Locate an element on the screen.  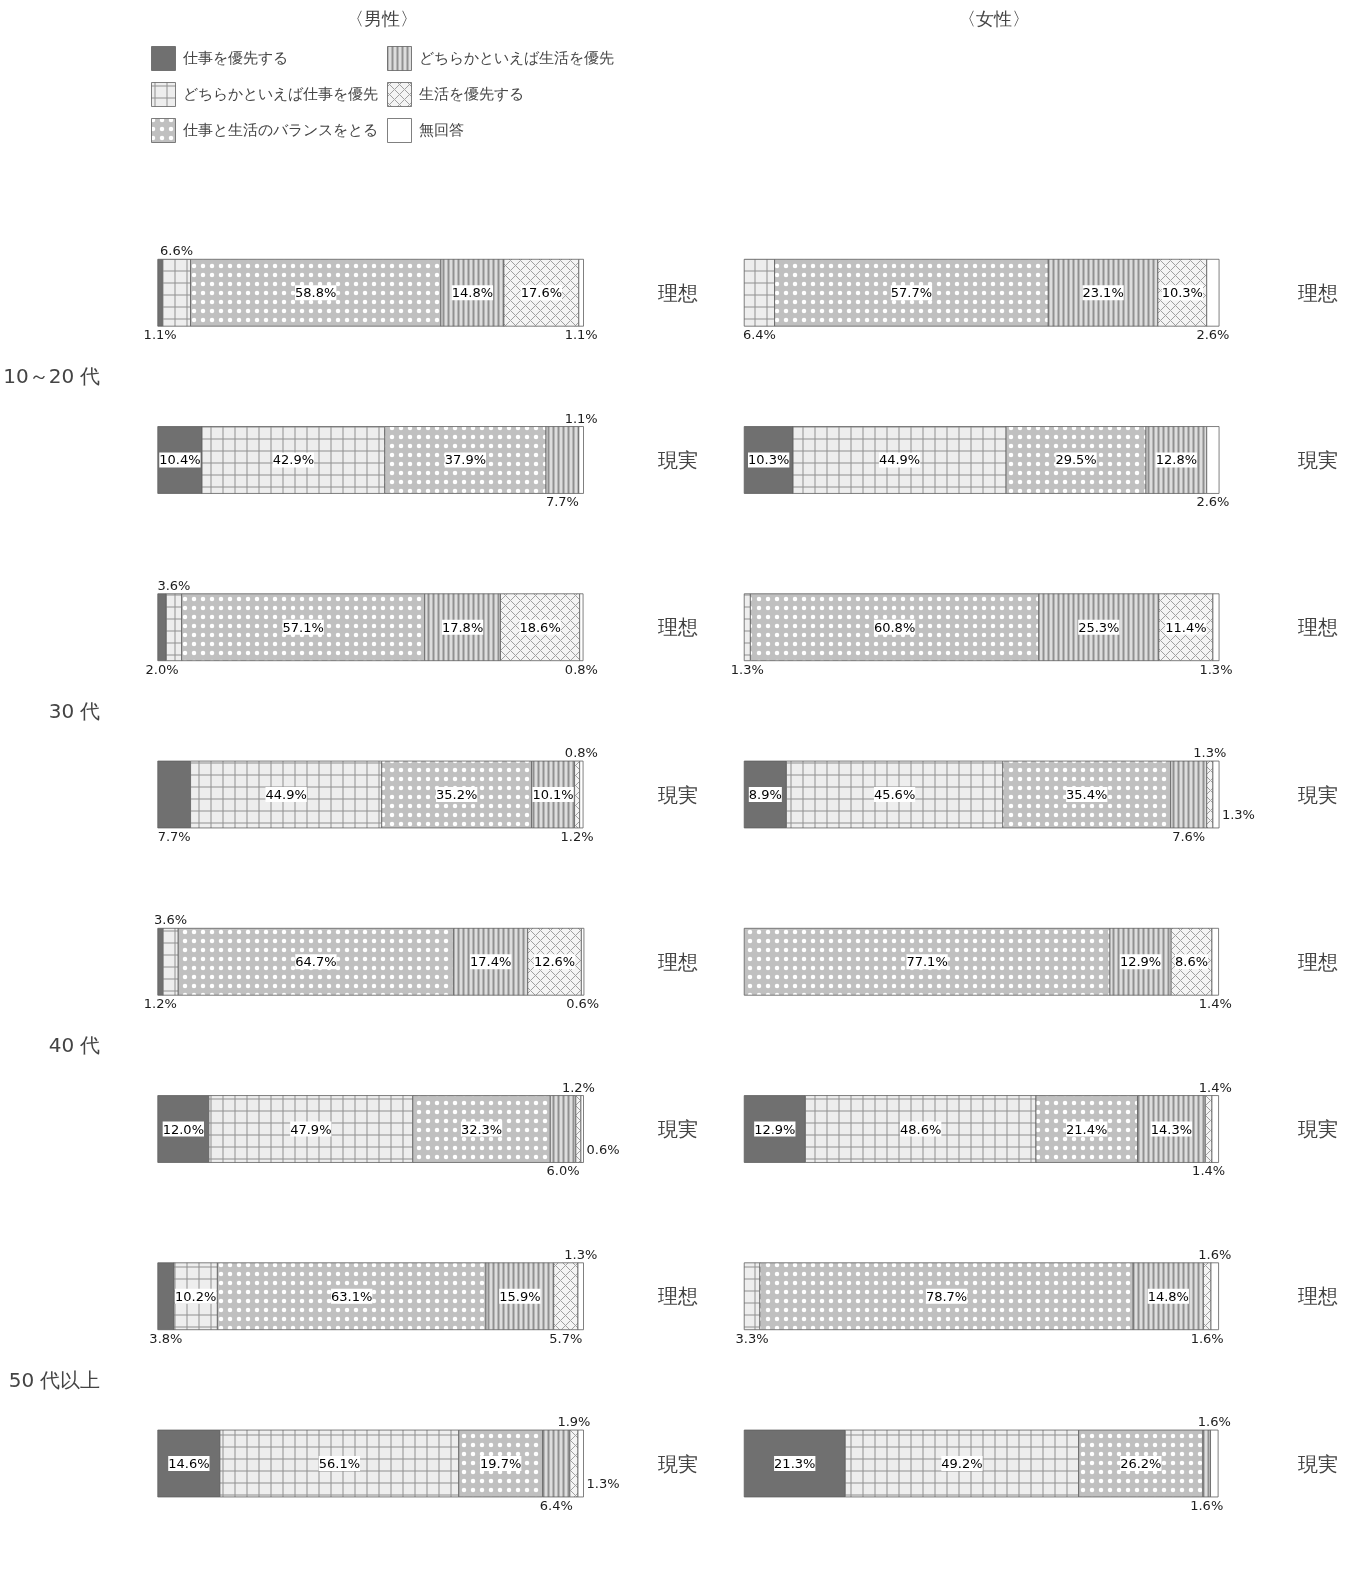
data-label: 12.8% is located at coordinates (1176, 460).